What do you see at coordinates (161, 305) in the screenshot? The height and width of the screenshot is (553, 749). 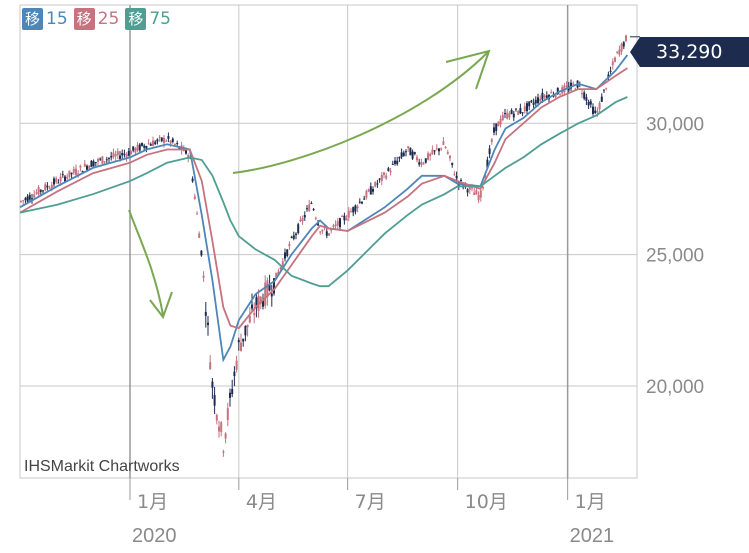 I see `annotation-arrowhead-down` at bounding box center [161, 305].